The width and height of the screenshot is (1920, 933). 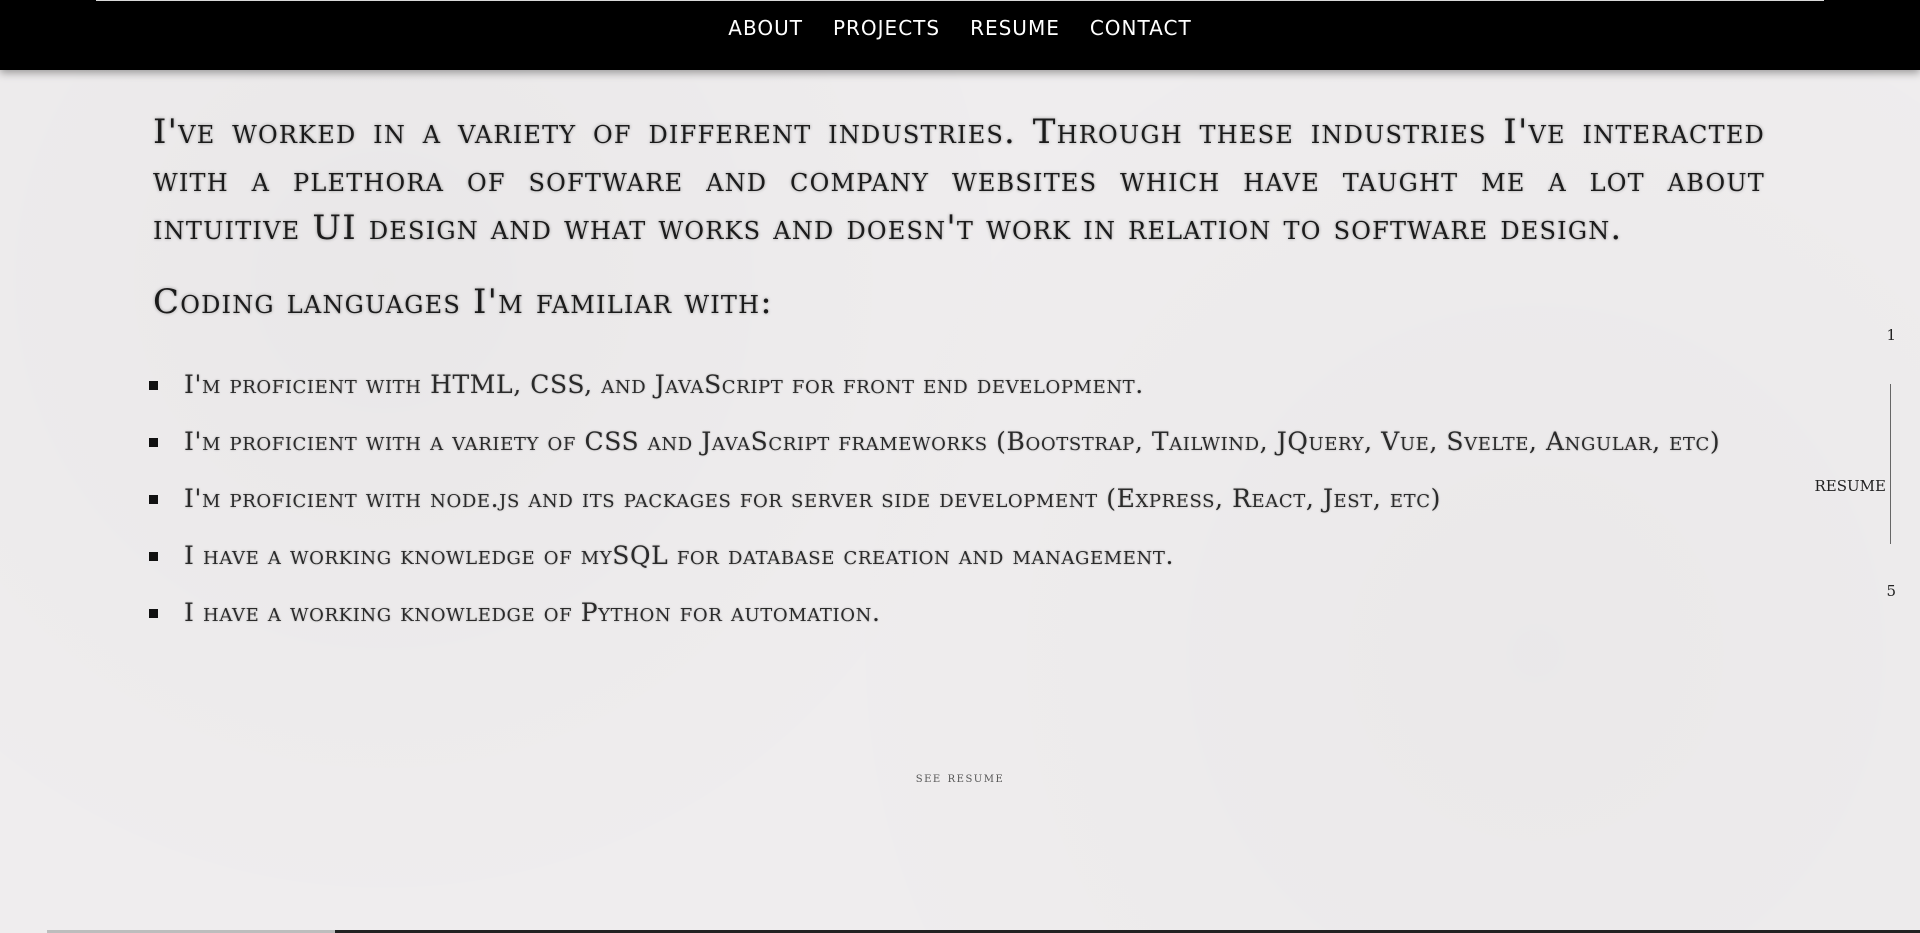 I want to click on pager-start-number: 1, so click(x=1891, y=335).